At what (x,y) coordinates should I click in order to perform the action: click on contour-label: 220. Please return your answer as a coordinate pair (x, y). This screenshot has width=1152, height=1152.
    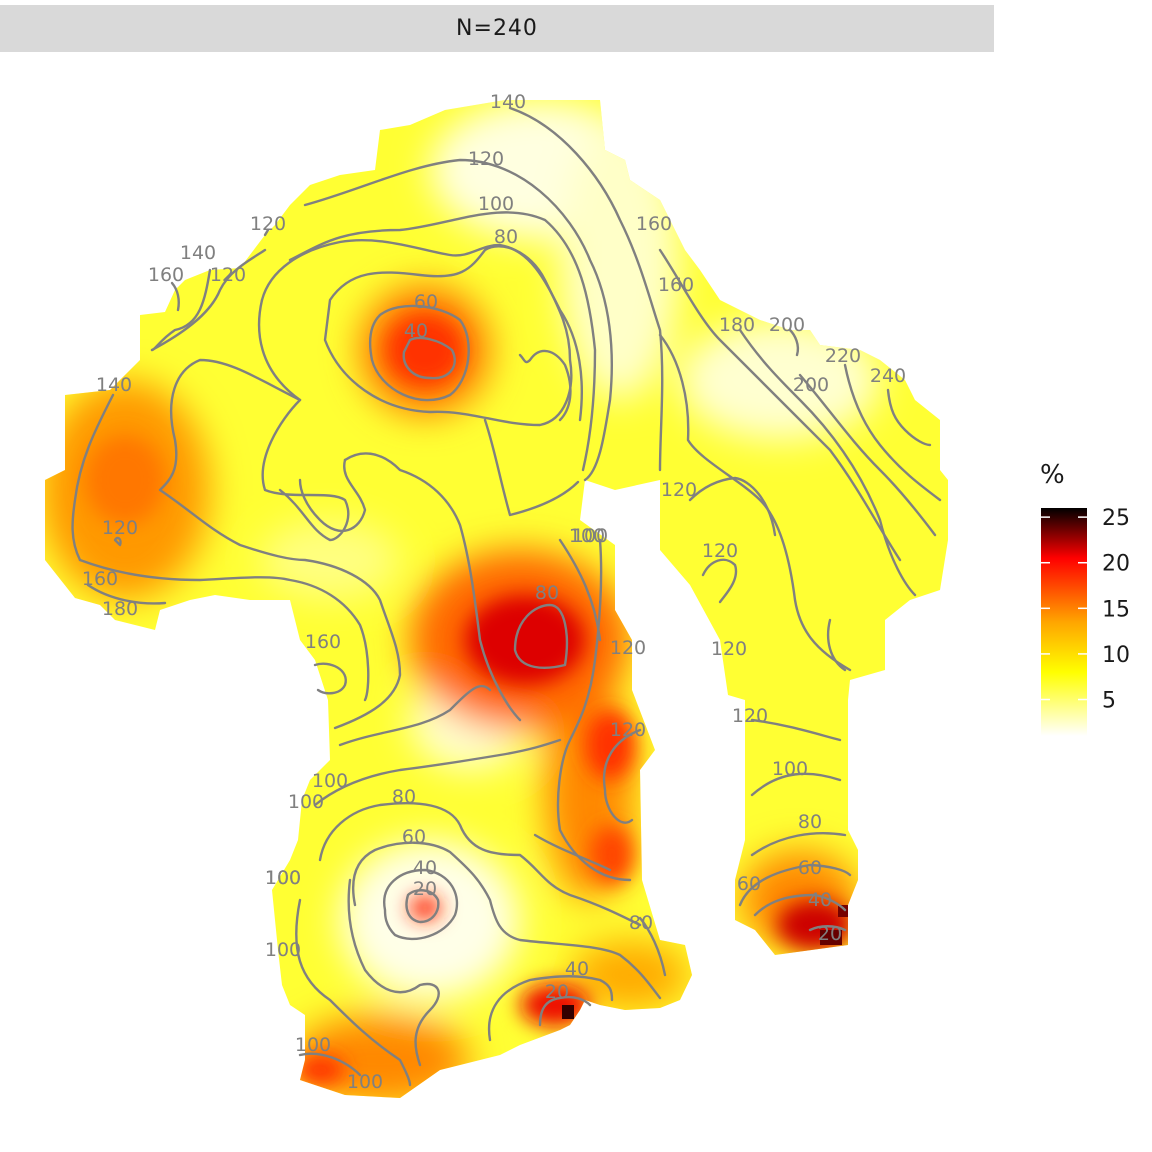
    Looking at the image, I should click on (843, 356).